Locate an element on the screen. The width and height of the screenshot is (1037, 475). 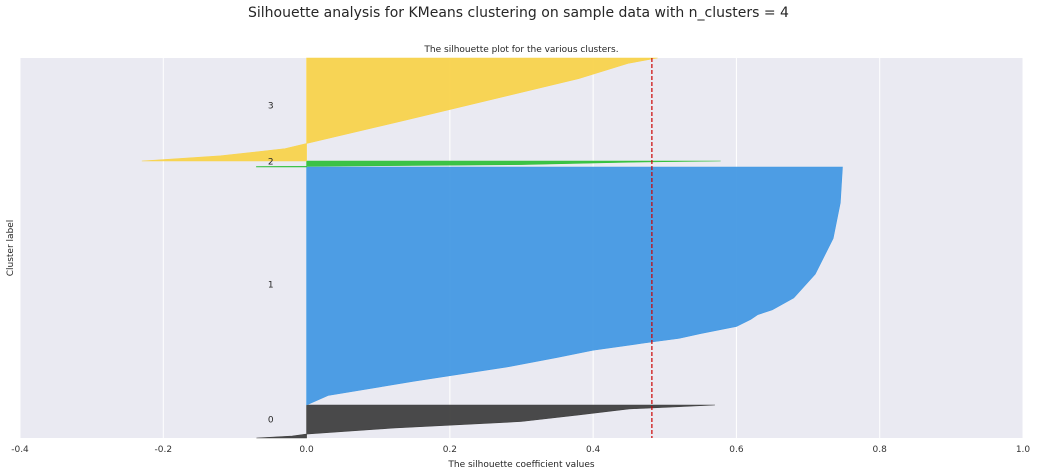
cluster-label-3: 3 is located at coordinates (271, 107).